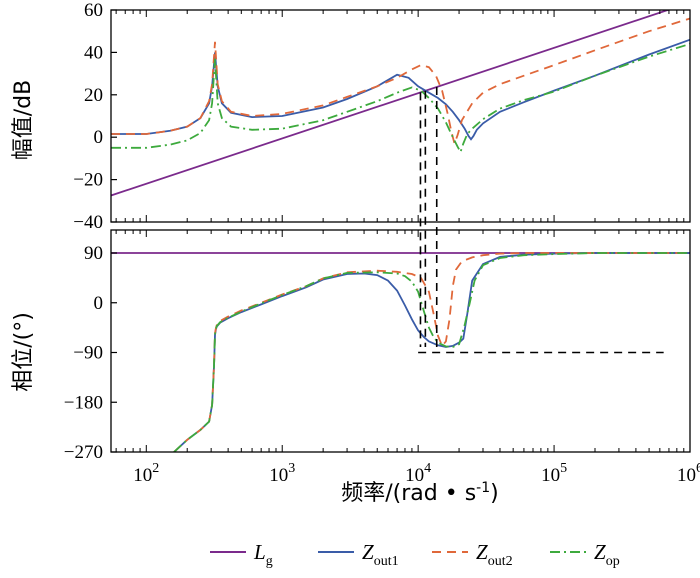 This screenshot has width=700, height=578. I want to click on legend-label-0: Lg, so click(263, 554).